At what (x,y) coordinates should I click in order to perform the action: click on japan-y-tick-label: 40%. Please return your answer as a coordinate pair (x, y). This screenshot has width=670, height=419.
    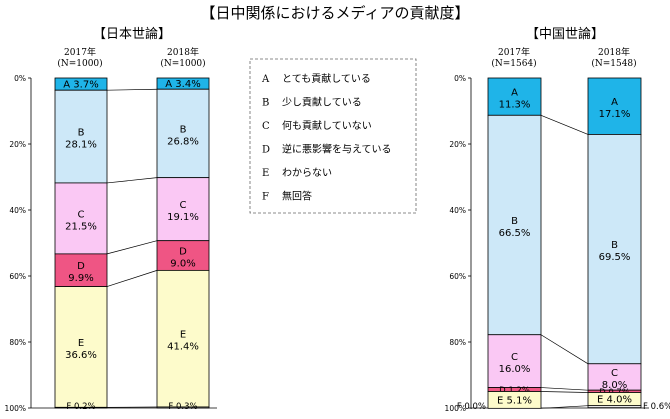
    Looking at the image, I should click on (17, 210).